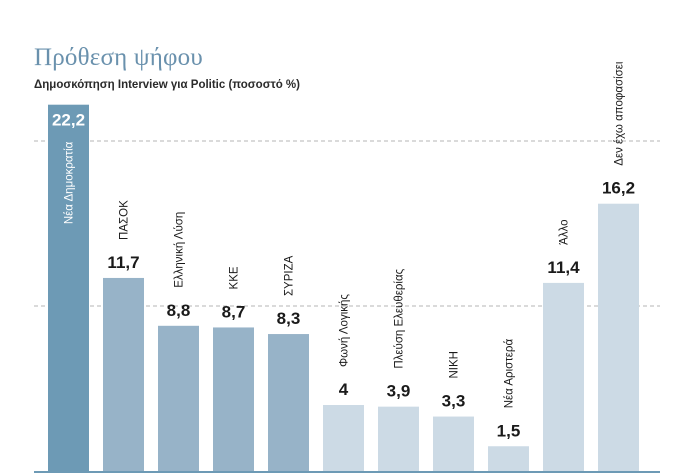  I want to click on data-label: 4, so click(344, 389).